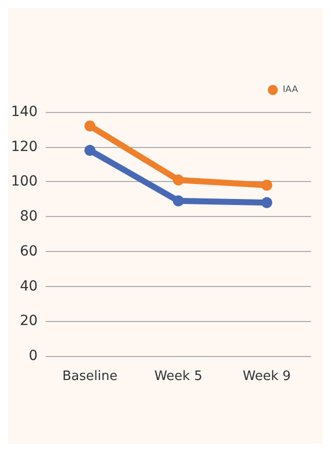 The height and width of the screenshot is (452, 331). What do you see at coordinates (178, 376) in the screenshot?
I see `x-tick-label: Week 5` at bounding box center [178, 376].